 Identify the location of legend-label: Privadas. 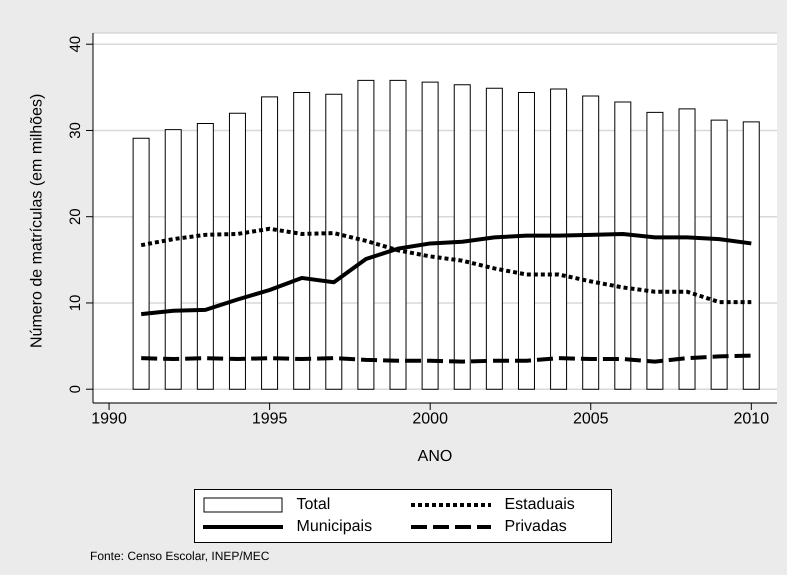
(535, 527).